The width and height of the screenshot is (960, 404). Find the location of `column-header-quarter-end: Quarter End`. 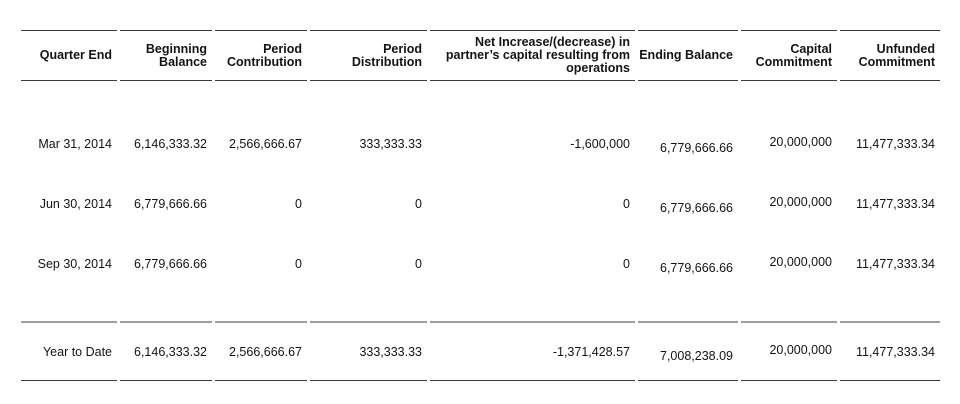

column-header-quarter-end: Quarter End is located at coordinates (69, 55).